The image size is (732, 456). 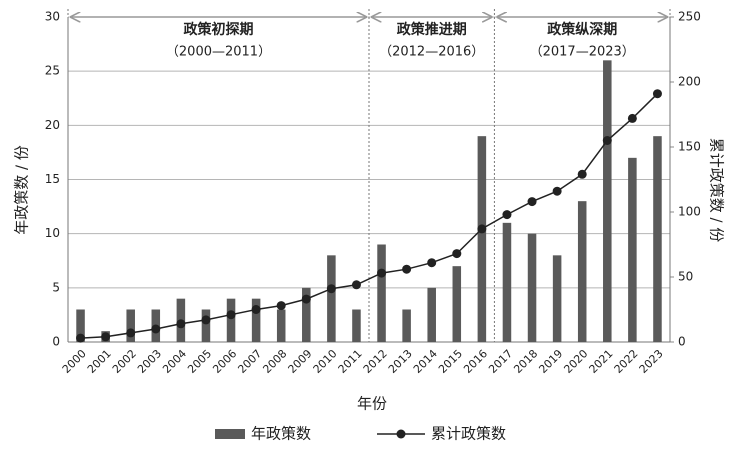 What do you see at coordinates (500, 361) in the screenshot?
I see `x-tick-label: 2017` at bounding box center [500, 361].